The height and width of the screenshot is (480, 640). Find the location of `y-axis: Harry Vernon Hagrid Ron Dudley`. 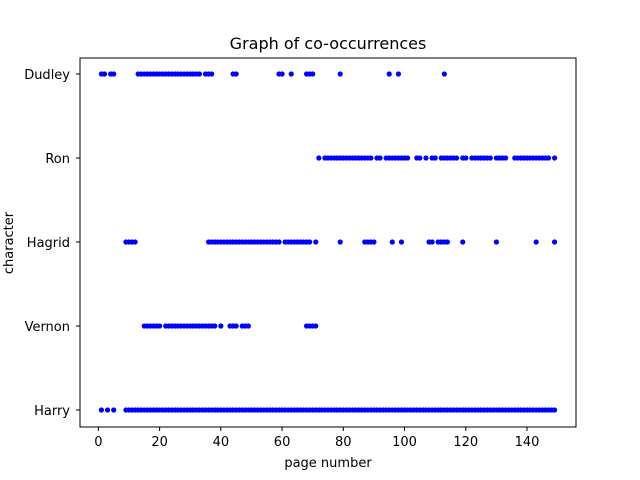

y-axis: Harry Vernon Hagrid Ron Dudley is located at coordinates (52, 243).